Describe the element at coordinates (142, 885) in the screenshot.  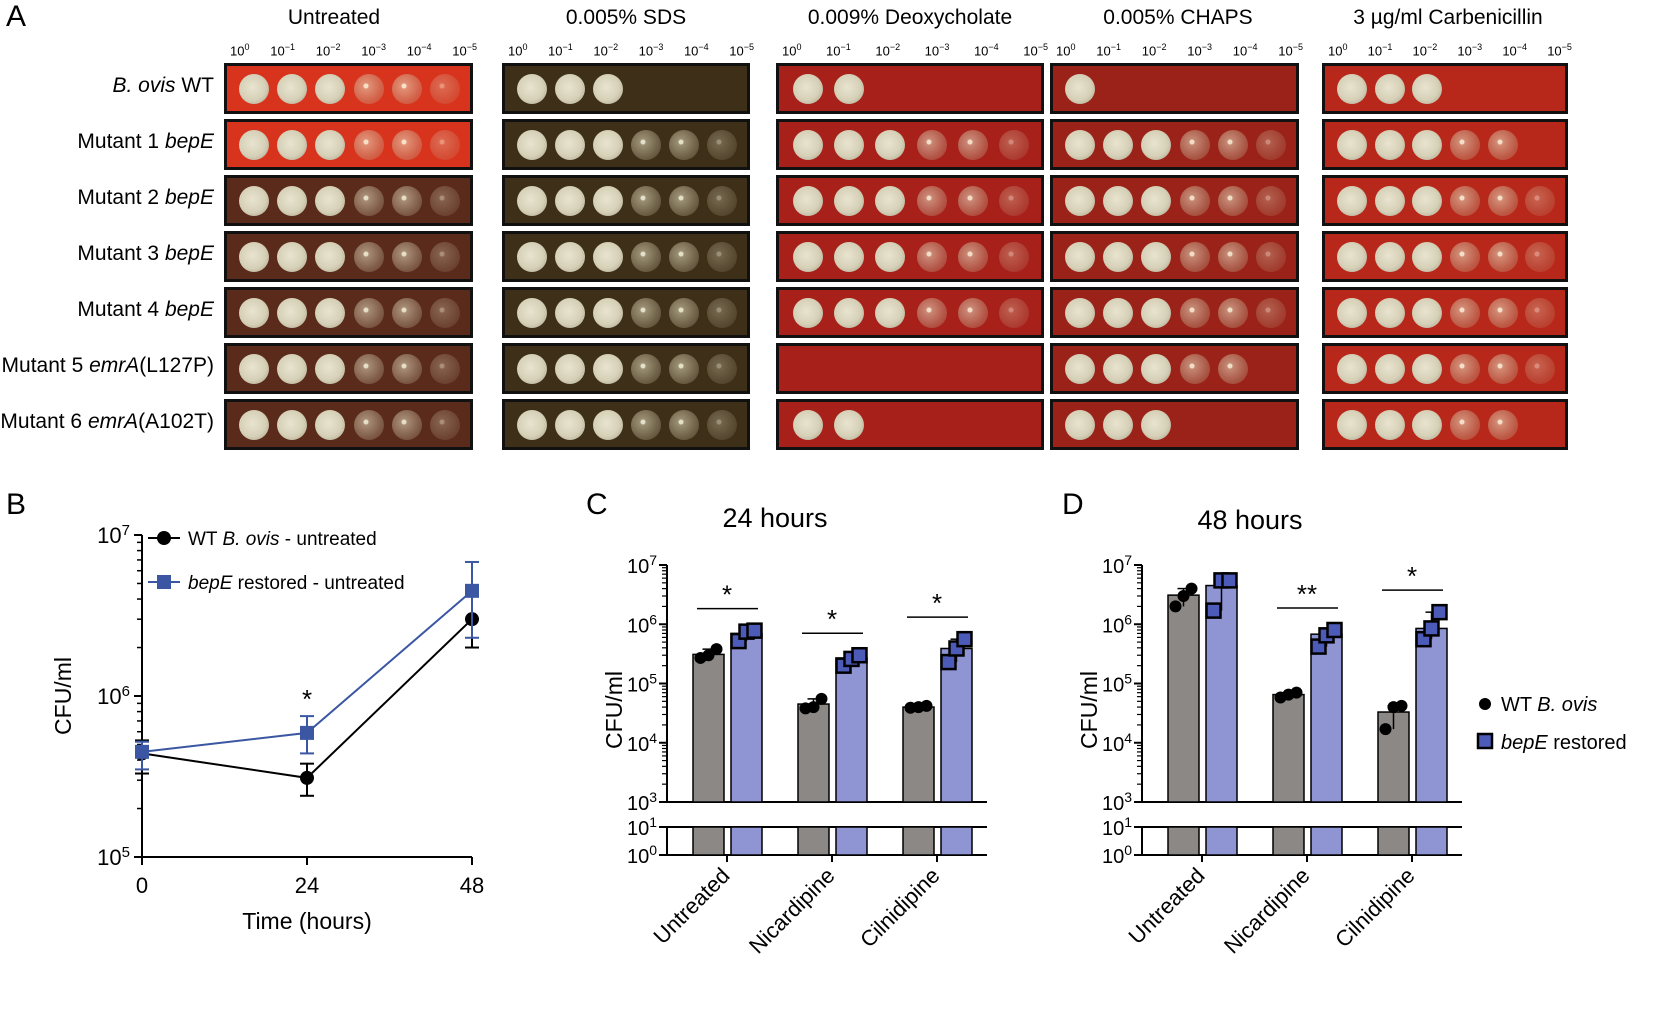
I see `x-tick-label: 0` at that location.